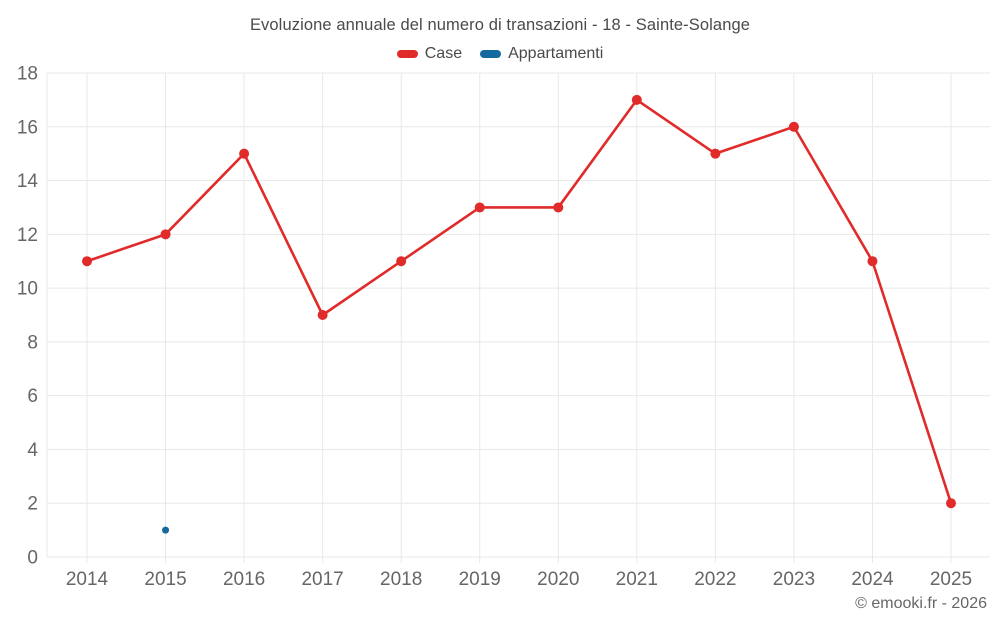 The image size is (1000, 625). Describe the element at coordinates (165, 579) in the screenshot. I see `svg-text: 2015` at that location.